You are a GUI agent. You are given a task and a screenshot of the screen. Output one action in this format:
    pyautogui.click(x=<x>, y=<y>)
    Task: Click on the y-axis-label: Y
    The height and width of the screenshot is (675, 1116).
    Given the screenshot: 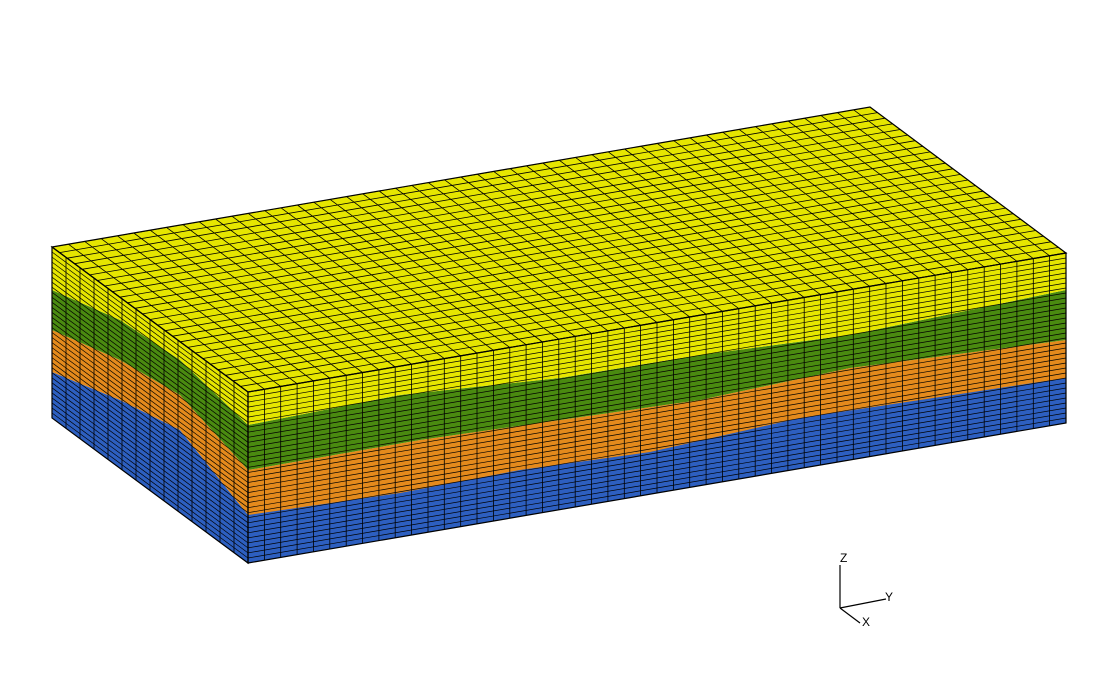 What is the action you would take?
    pyautogui.click(x=889, y=597)
    